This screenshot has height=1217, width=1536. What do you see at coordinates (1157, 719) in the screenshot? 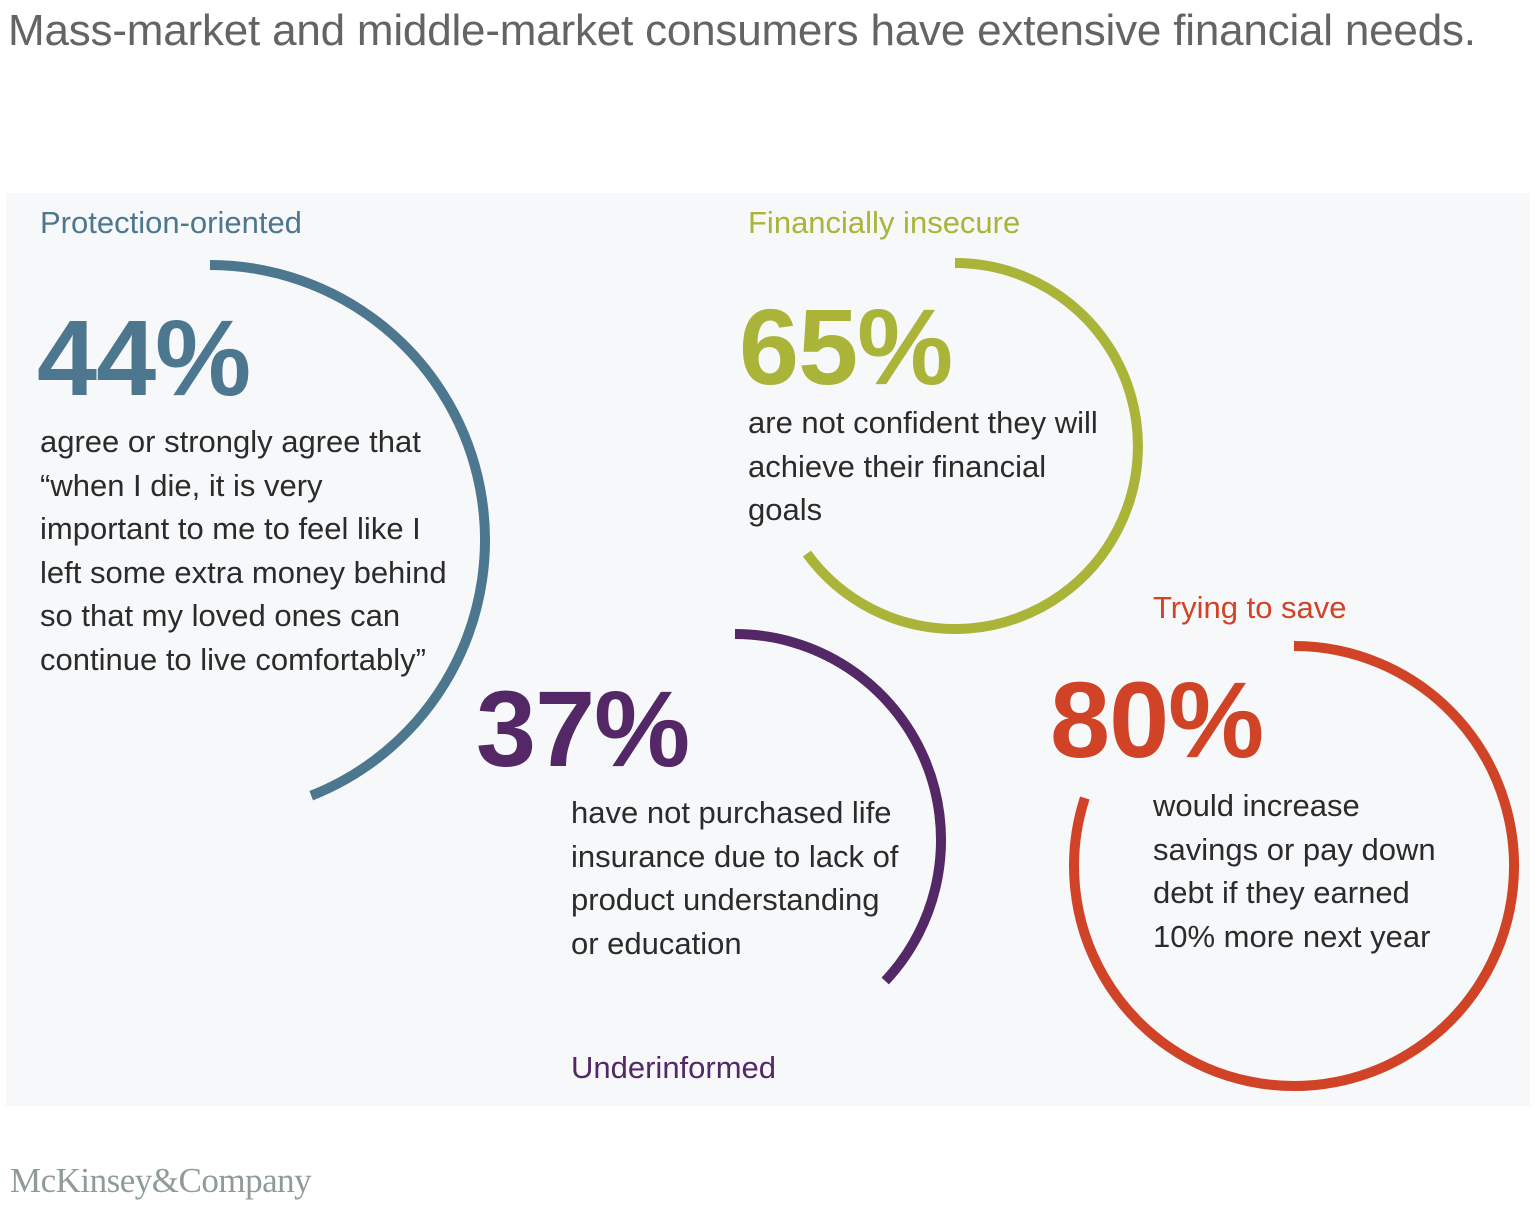
I see `value-saving: 80%` at bounding box center [1157, 719].